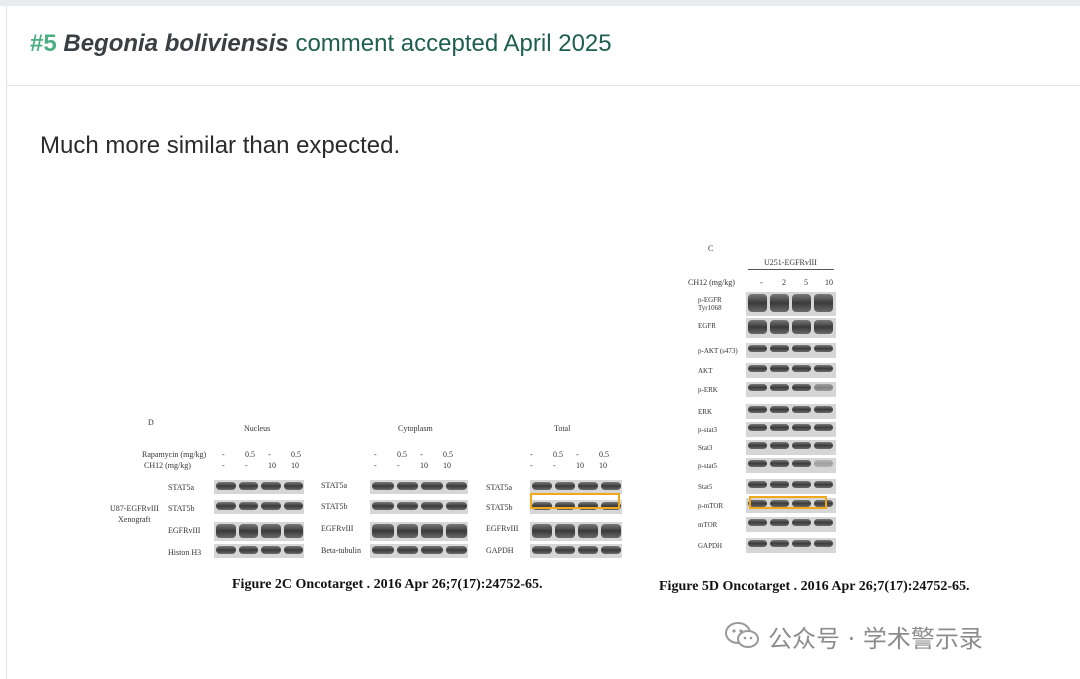 The width and height of the screenshot is (1080, 679). I want to click on highlight-pmtor, so click(788, 502).